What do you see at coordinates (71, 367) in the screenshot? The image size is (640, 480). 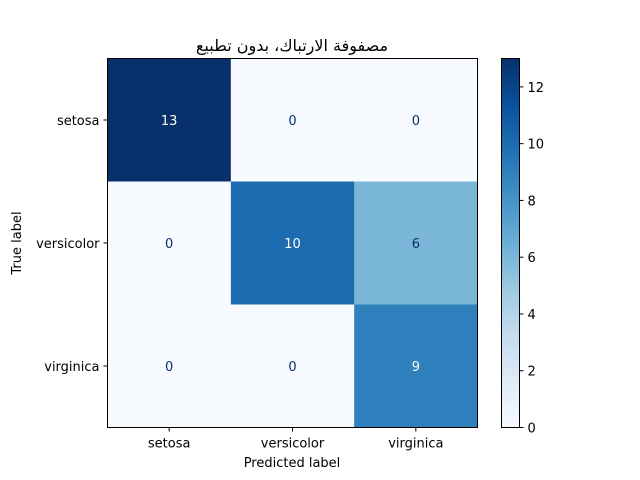 I see `y-tick-label: virginica` at bounding box center [71, 367].